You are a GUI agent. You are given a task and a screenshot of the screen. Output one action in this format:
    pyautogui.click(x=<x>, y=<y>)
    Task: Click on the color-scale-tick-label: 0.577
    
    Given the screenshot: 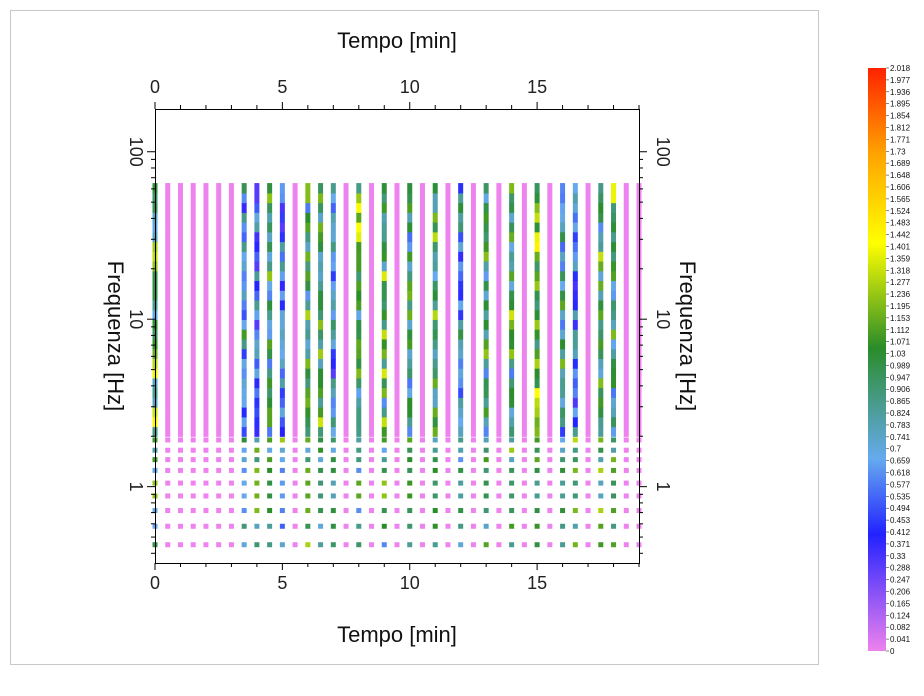 What is the action you would take?
    pyautogui.click(x=900, y=484)
    